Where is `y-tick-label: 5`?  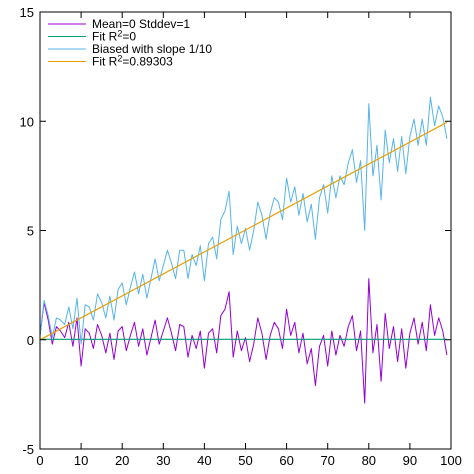 y-tick-label: 5 is located at coordinates (30, 231).